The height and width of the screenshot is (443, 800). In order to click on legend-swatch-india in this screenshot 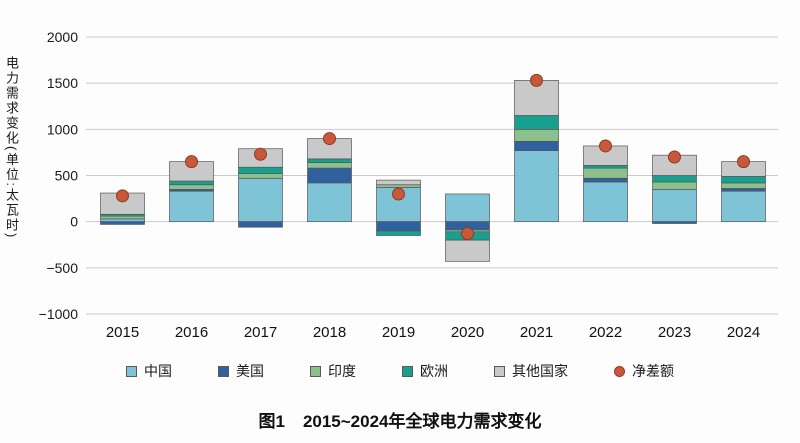, I will do `click(315, 371)`.